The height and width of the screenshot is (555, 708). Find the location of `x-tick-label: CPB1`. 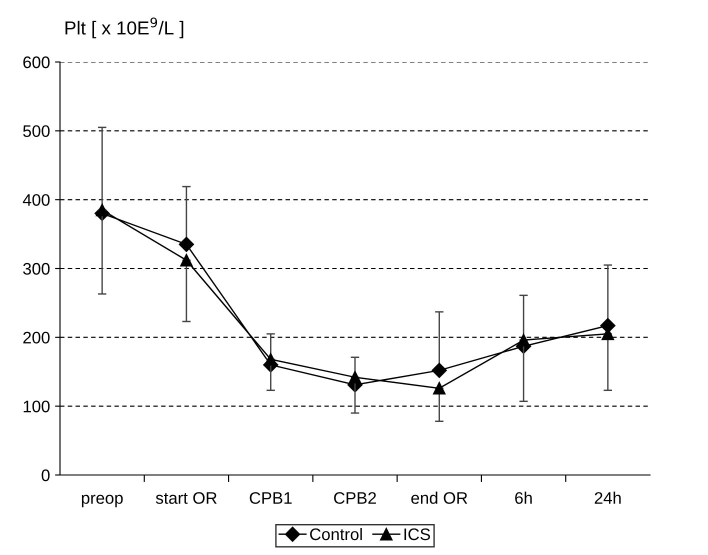

x-tick-label: CPB1 is located at coordinates (271, 498).